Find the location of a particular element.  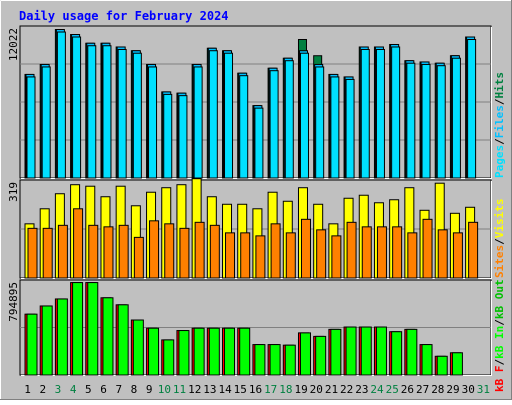

hits-legend: Pages/Files/Hits is located at coordinates (499, 125).